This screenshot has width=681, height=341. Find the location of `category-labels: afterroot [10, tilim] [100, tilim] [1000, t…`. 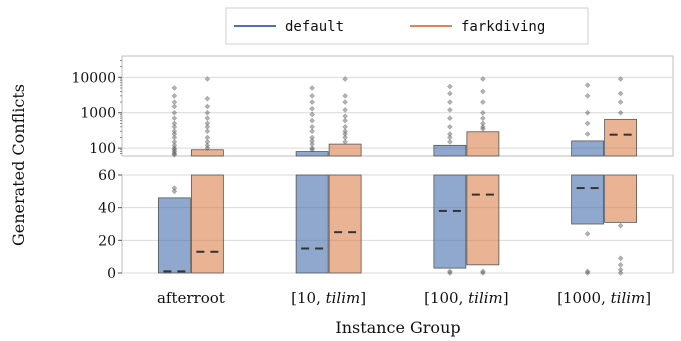

category-labels: afterroot [10, tilim] [100, tilim] [1000, t… is located at coordinates (404, 298).